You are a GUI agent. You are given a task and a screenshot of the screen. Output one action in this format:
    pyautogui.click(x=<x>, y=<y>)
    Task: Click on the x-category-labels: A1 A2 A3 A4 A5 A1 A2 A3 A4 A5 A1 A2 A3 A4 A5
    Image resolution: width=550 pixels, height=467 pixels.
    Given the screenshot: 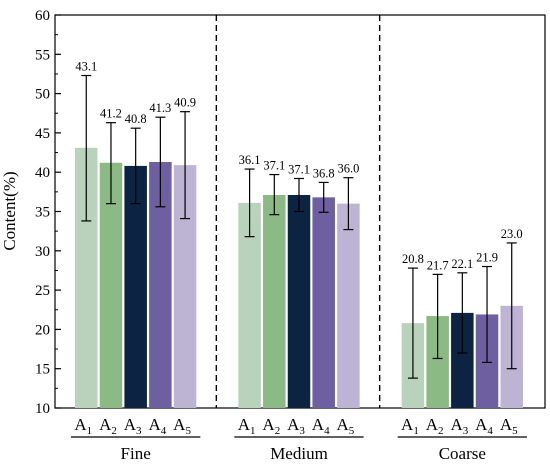 What is the action you would take?
    pyautogui.click(x=296, y=426)
    